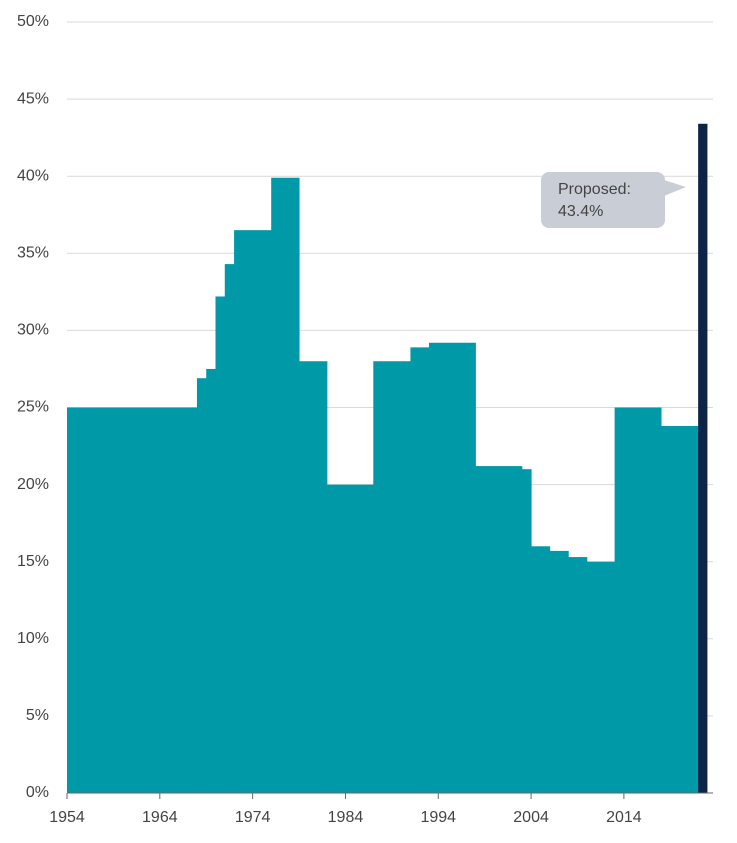 The height and width of the screenshot is (843, 737). What do you see at coordinates (594, 189) in the screenshot?
I see `annotation-label: Proposed:` at bounding box center [594, 189].